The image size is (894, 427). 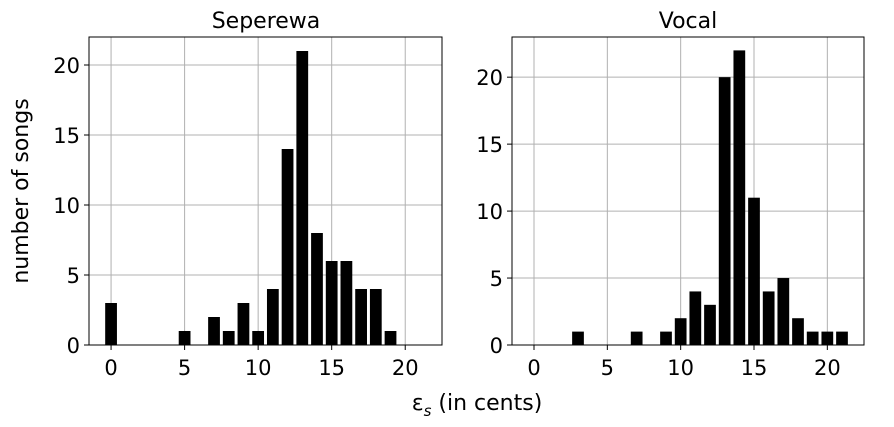 I want to click on x-axis-label-symbol: ε, so click(x=418, y=403).